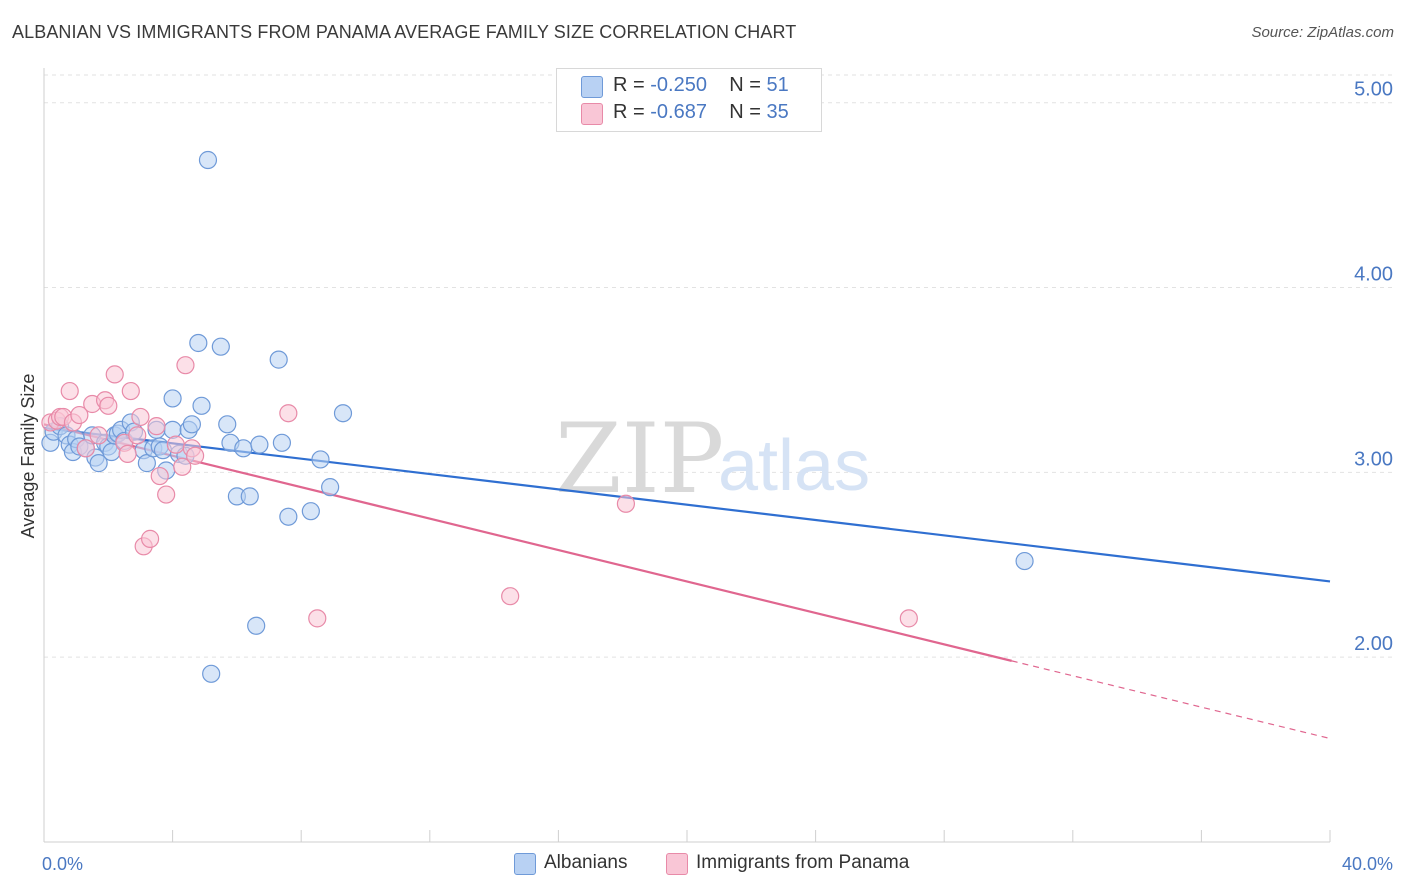 Image resolution: width=1406 pixels, height=892 pixels. Describe the element at coordinates (586, 862) in the screenshot. I see `legend-label-albanians: Albanians` at that location.